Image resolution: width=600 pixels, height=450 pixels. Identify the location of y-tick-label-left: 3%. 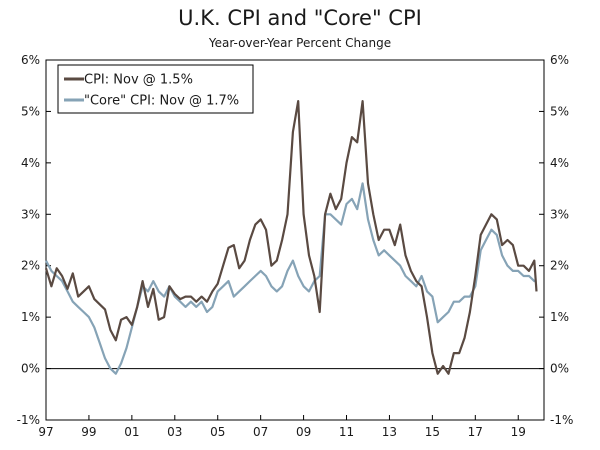
(30, 214).